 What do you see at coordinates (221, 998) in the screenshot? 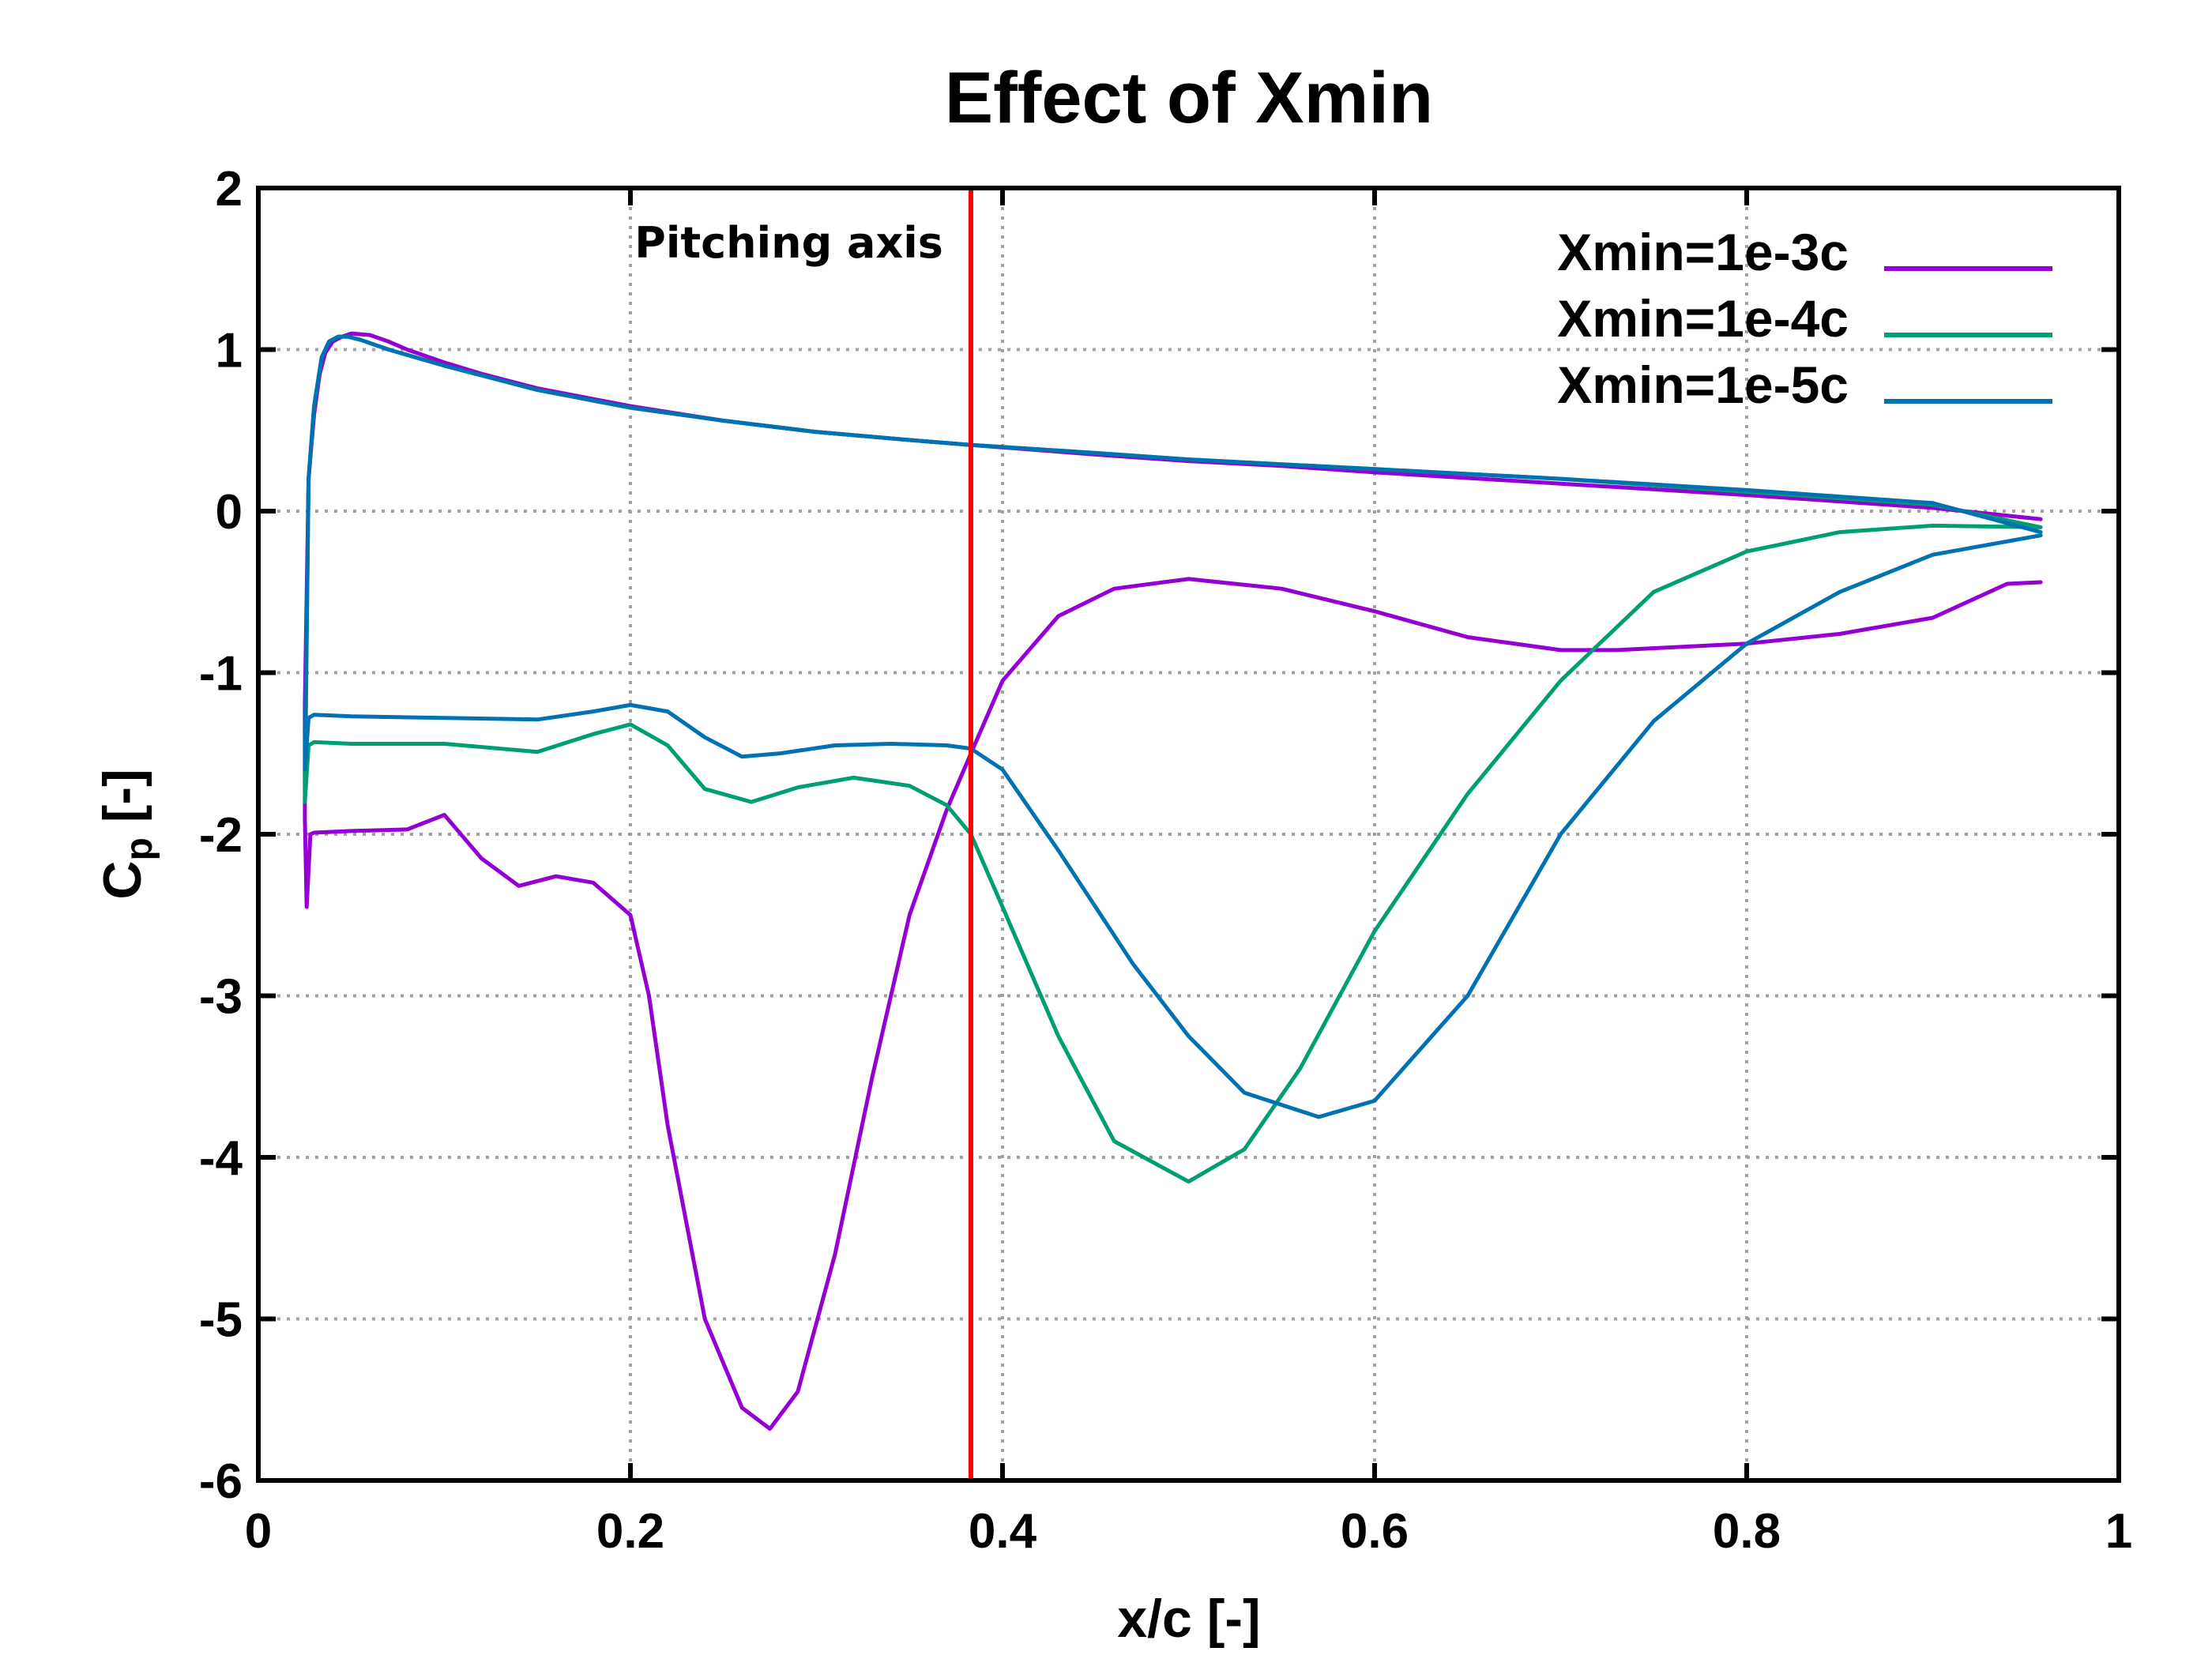
I see `y-tick-label: -3` at bounding box center [221, 998].